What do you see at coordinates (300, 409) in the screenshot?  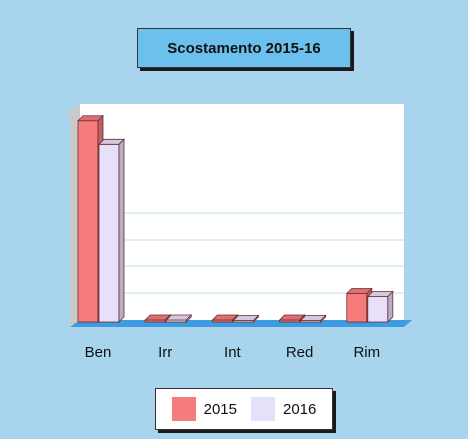 I see `legend-label-2016: 2016` at bounding box center [300, 409].